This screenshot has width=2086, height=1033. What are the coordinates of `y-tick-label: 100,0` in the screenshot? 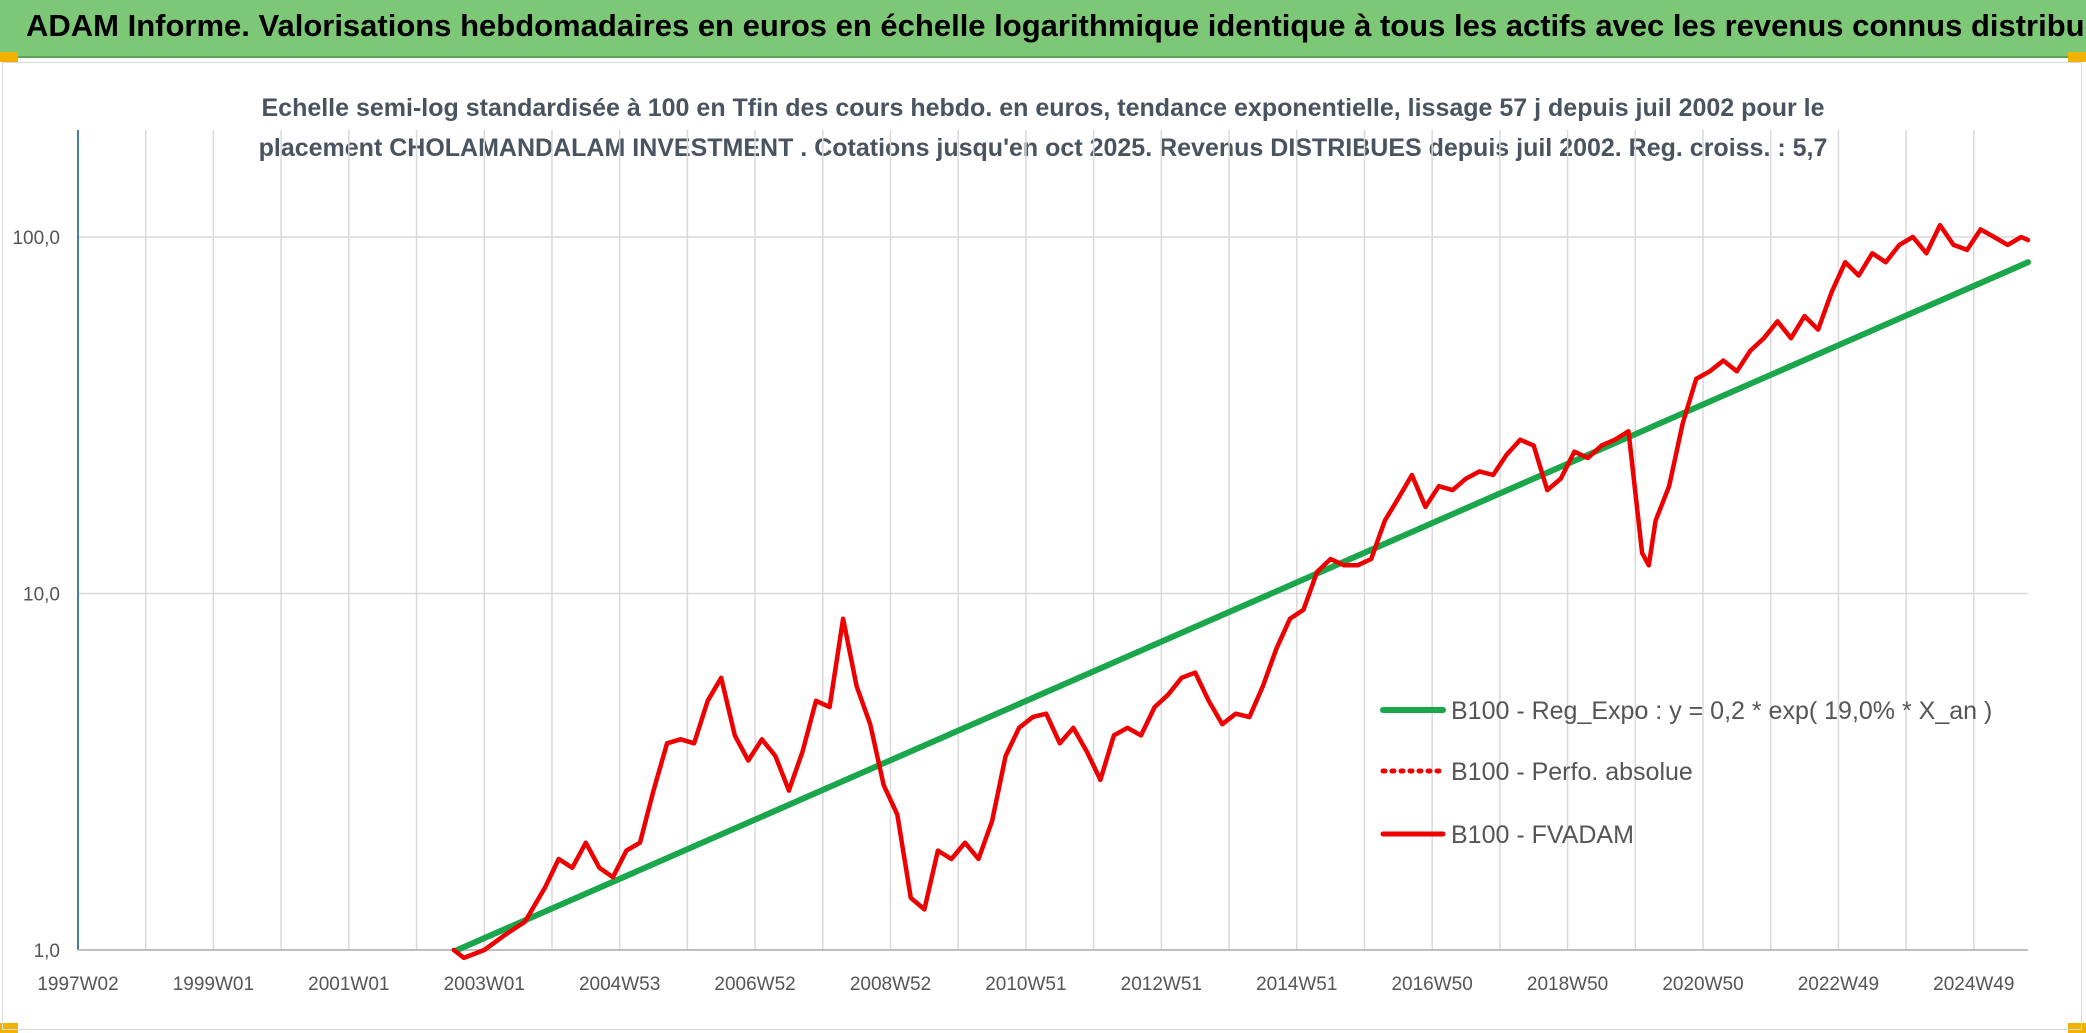 It's located at (36, 238).